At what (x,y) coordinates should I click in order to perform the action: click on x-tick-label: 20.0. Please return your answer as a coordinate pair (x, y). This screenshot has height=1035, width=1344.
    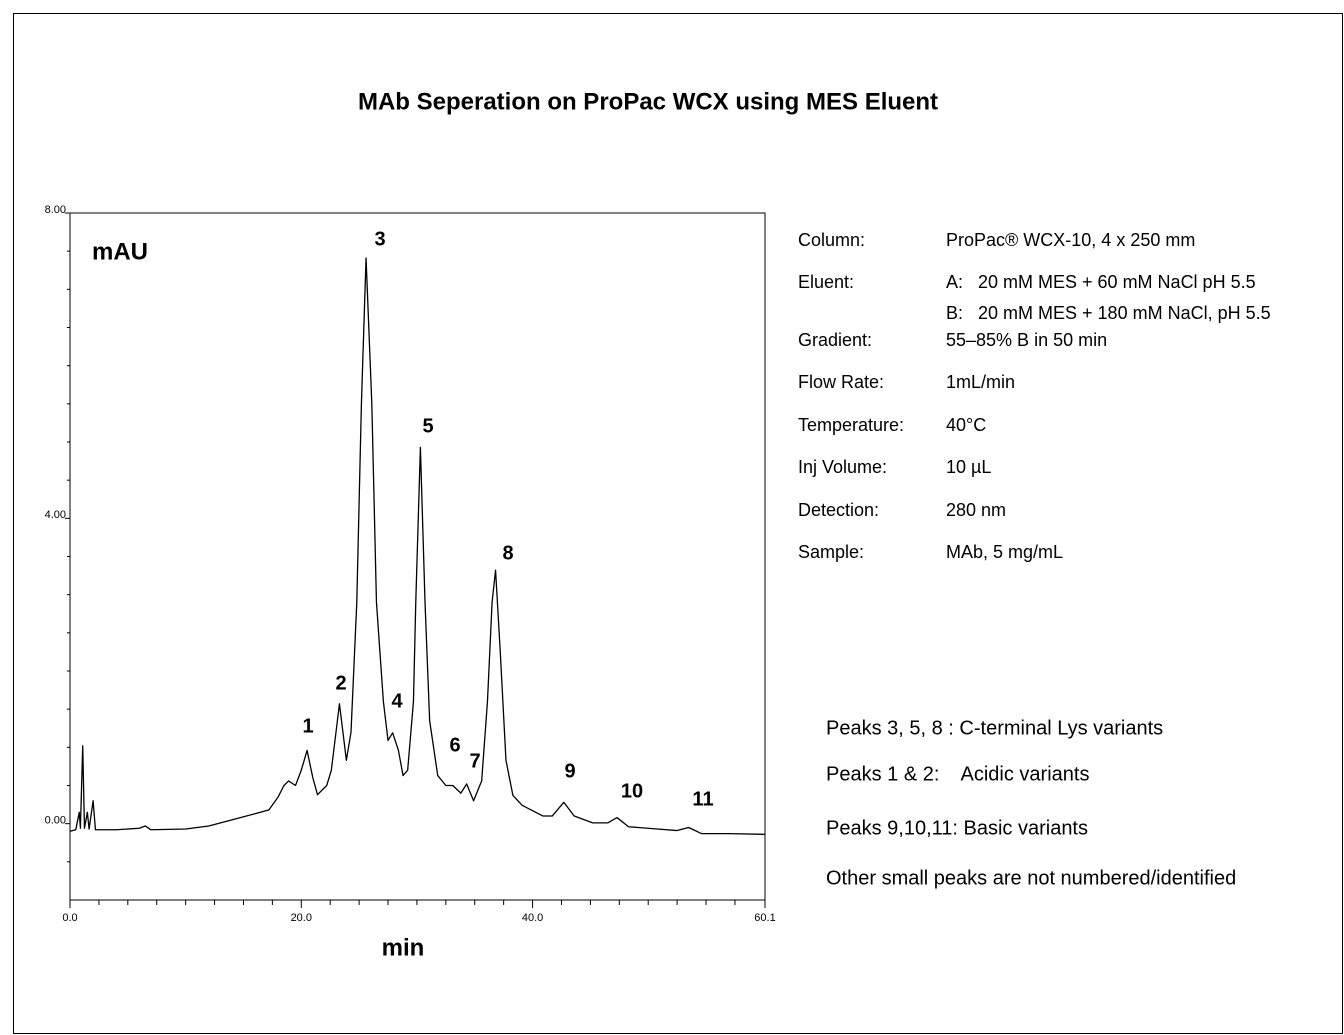
    Looking at the image, I should click on (301, 918).